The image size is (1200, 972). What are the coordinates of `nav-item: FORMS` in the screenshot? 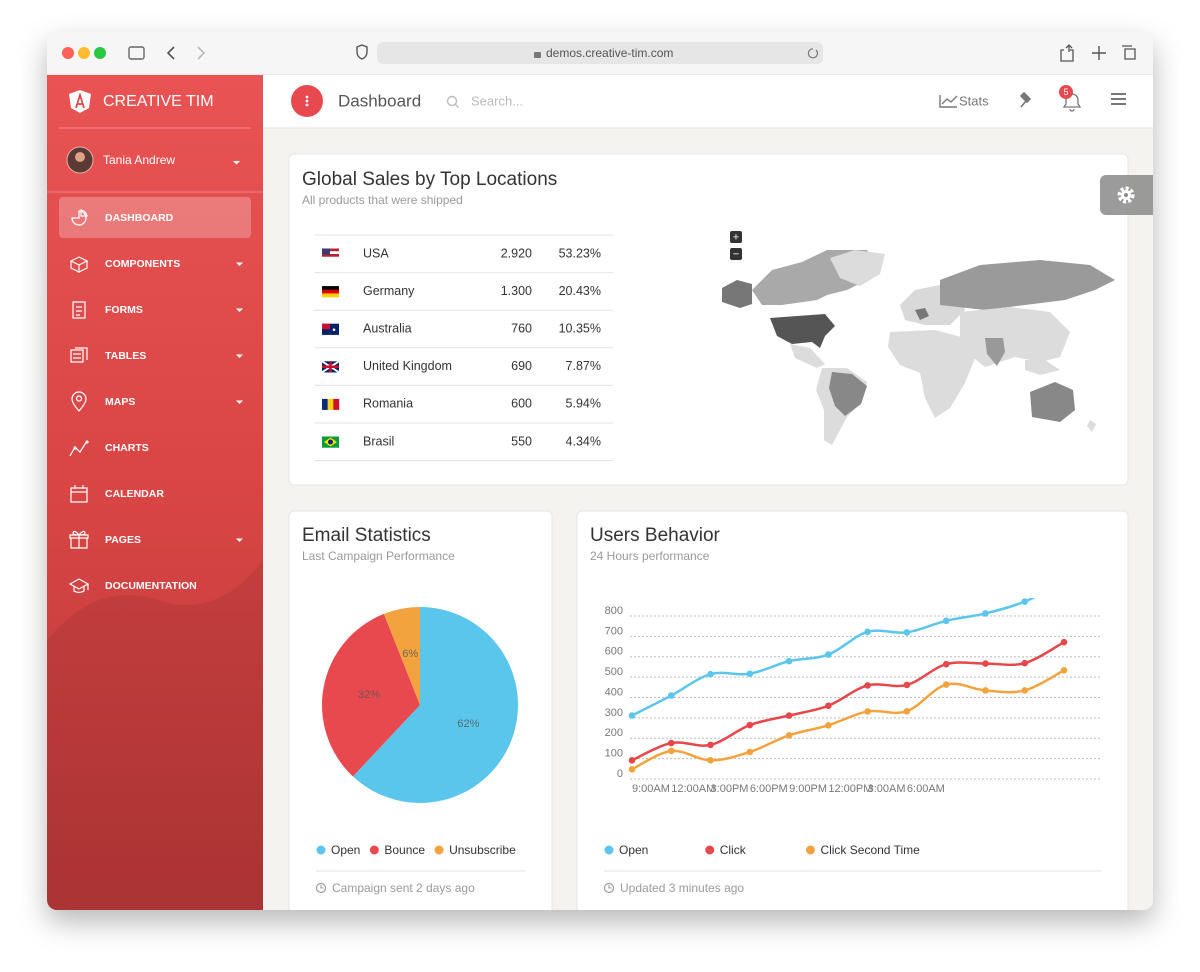 It's located at (124, 310).